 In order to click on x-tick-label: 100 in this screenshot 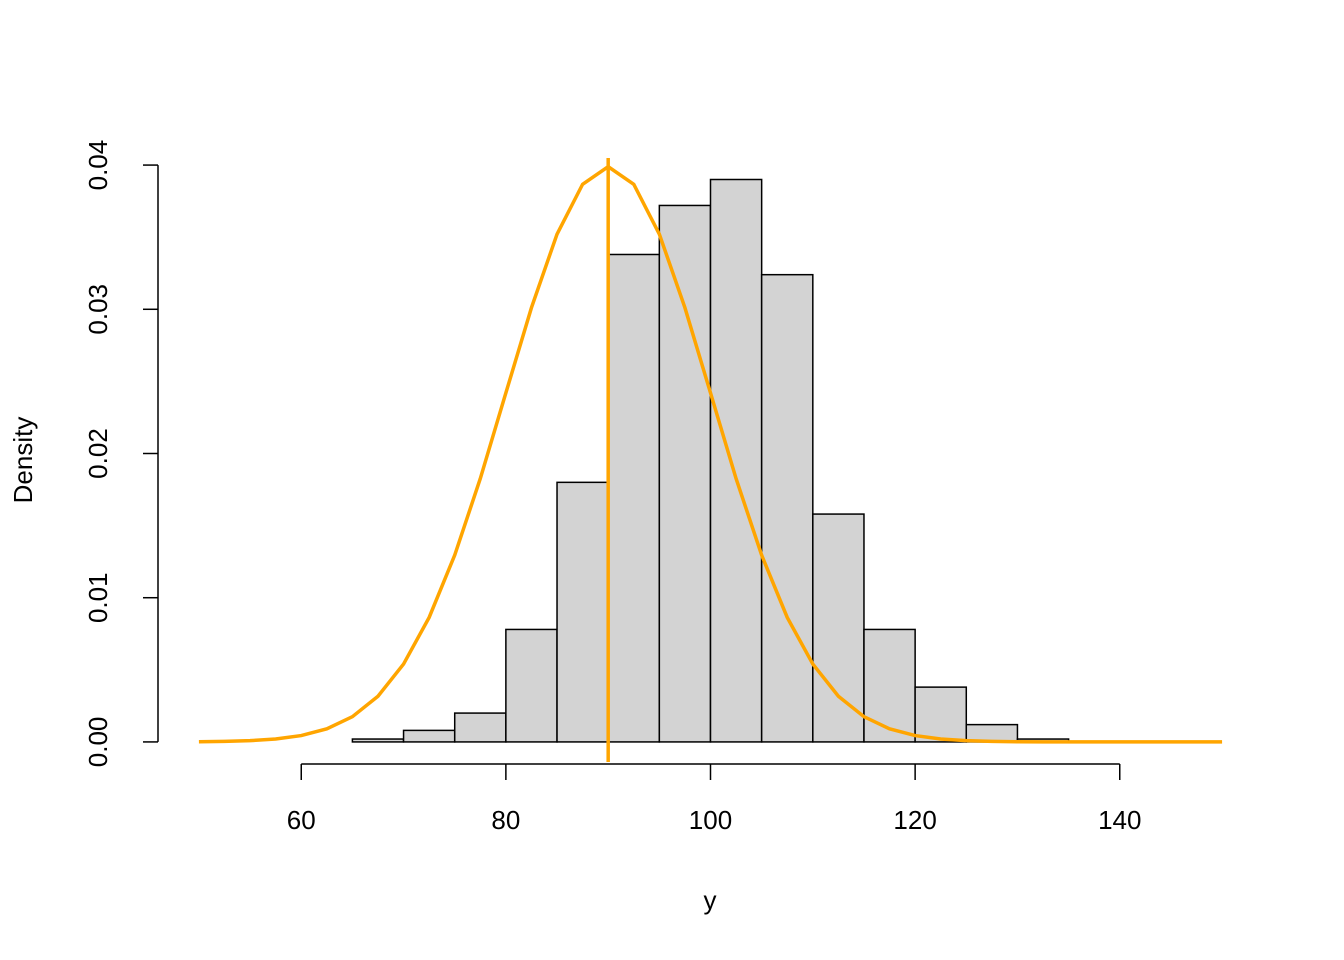, I will do `click(710, 820)`.